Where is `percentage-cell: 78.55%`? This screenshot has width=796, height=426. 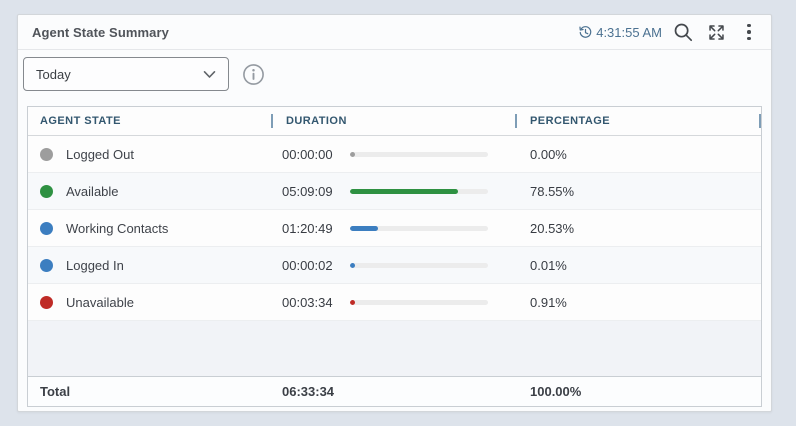
percentage-cell: 78.55% is located at coordinates (638, 191).